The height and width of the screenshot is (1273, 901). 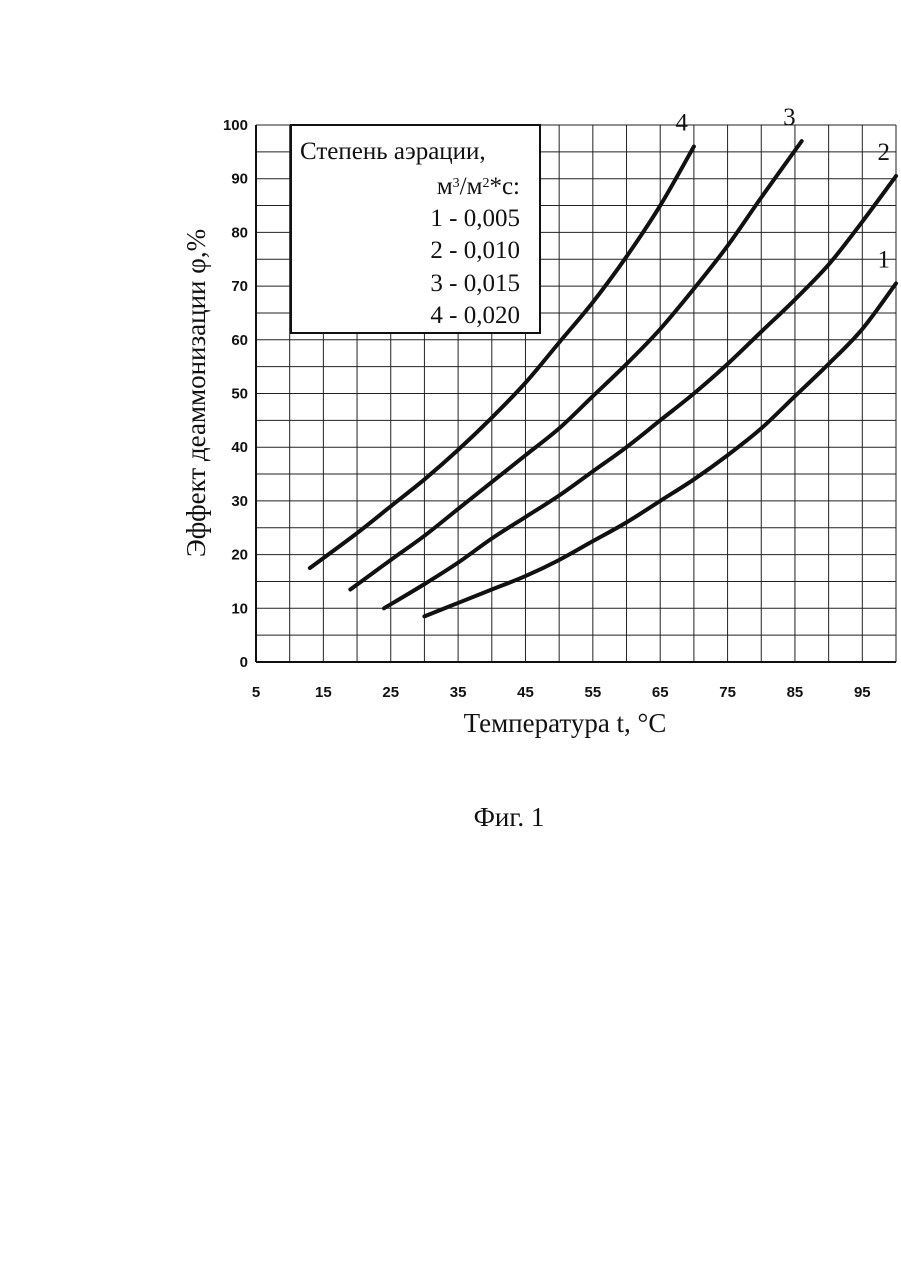 What do you see at coordinates (789, 117) in the screenshot?
I see `series-label-3: 3` at bounding box center [789, 117].